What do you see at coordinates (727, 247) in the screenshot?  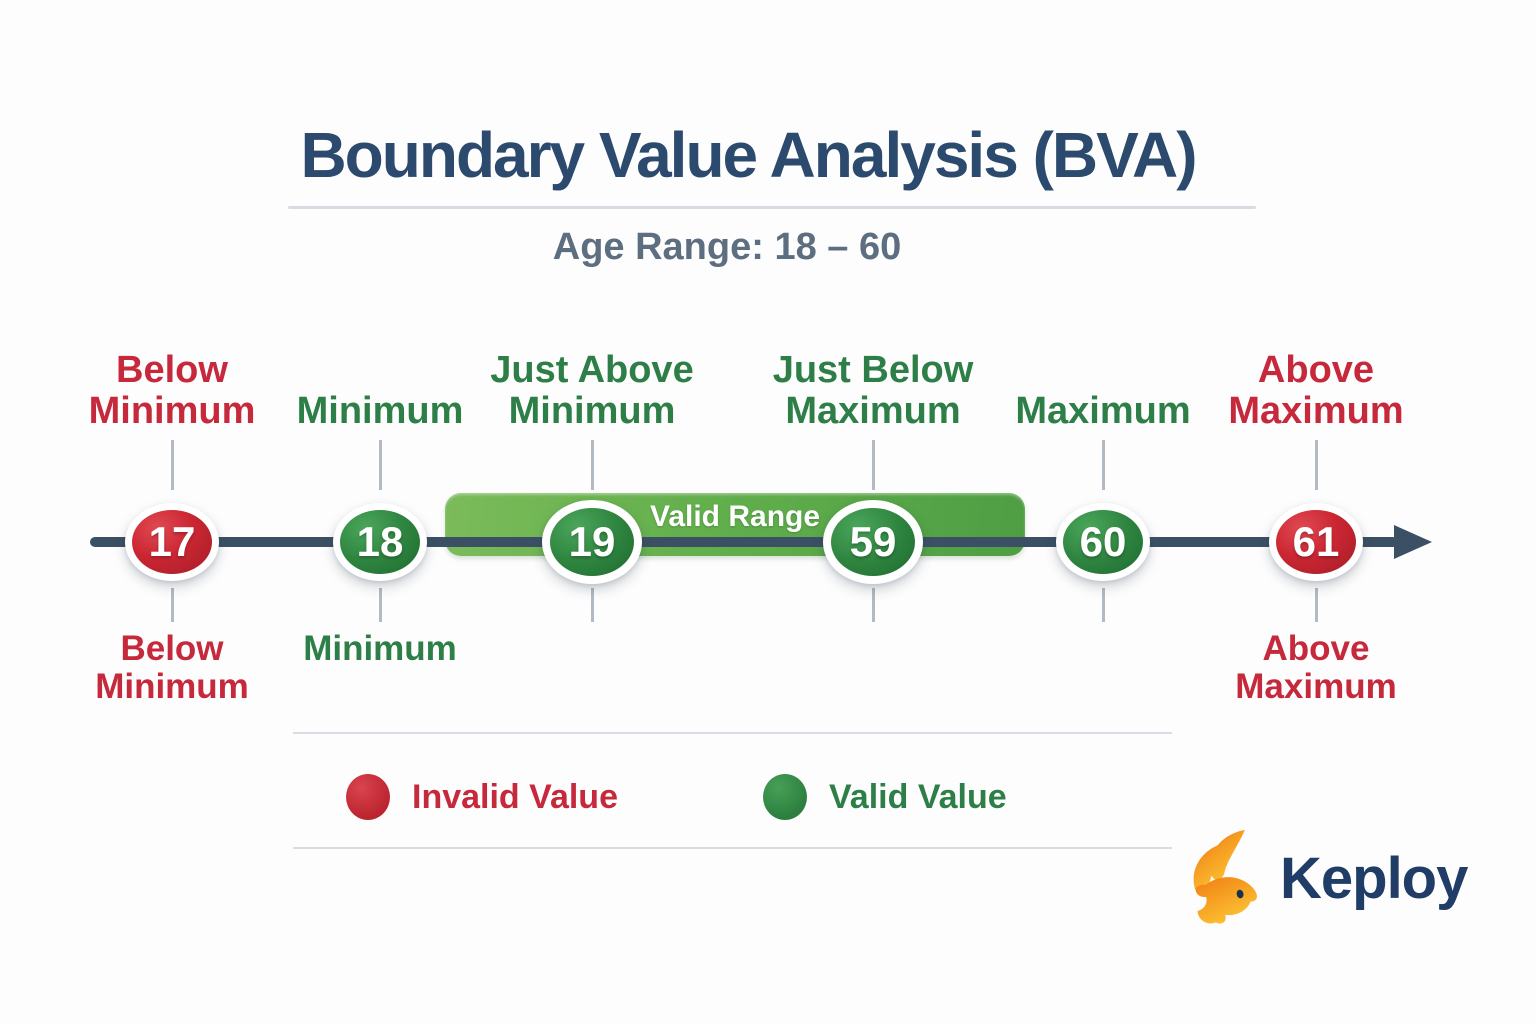 I see `subtitle-age-range: Age Range: 18 – 60` at bounding box center [727, 247].